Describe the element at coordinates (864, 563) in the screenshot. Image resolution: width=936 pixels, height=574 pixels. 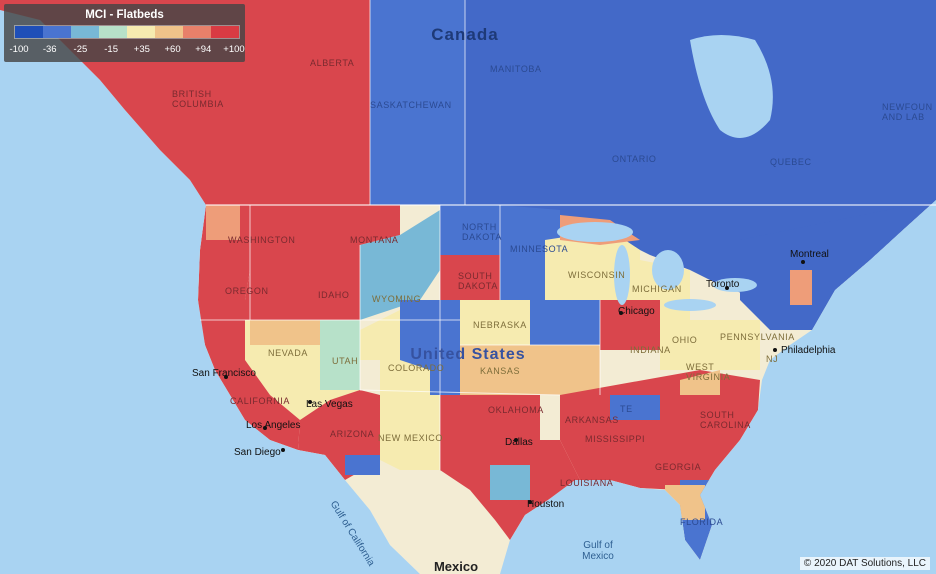
I see `attribution: © 2020 DAT Solutions, LLC` at that location.